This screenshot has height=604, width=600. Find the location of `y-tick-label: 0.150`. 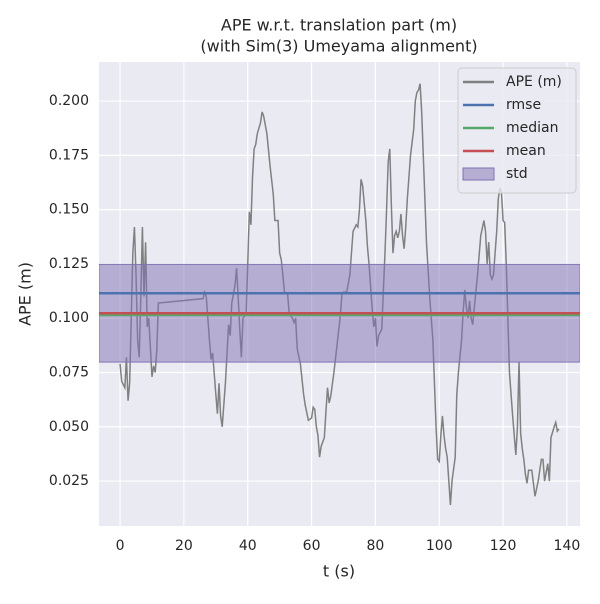

y-tick-label: 0.150 is located at coordinates (69, 210).